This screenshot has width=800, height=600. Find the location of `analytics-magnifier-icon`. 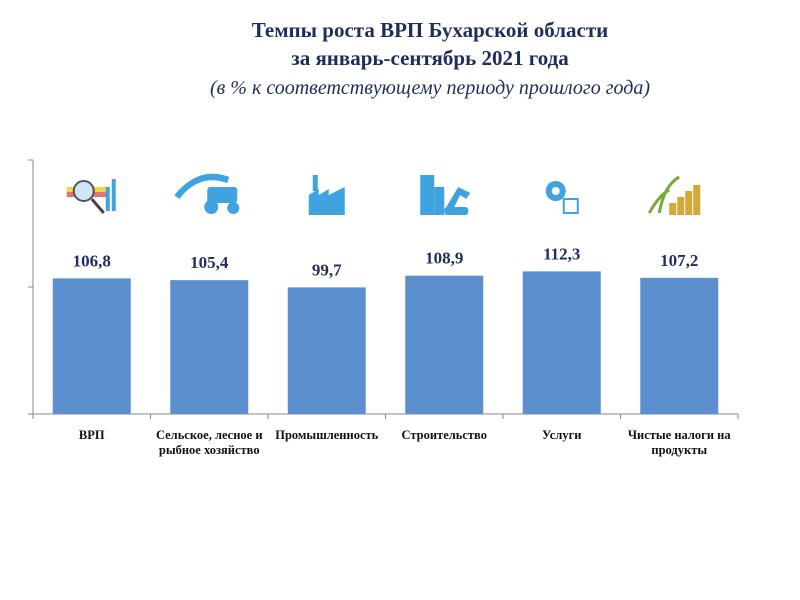

analytics-magnifier-icon is located at coordinates (91, 196).